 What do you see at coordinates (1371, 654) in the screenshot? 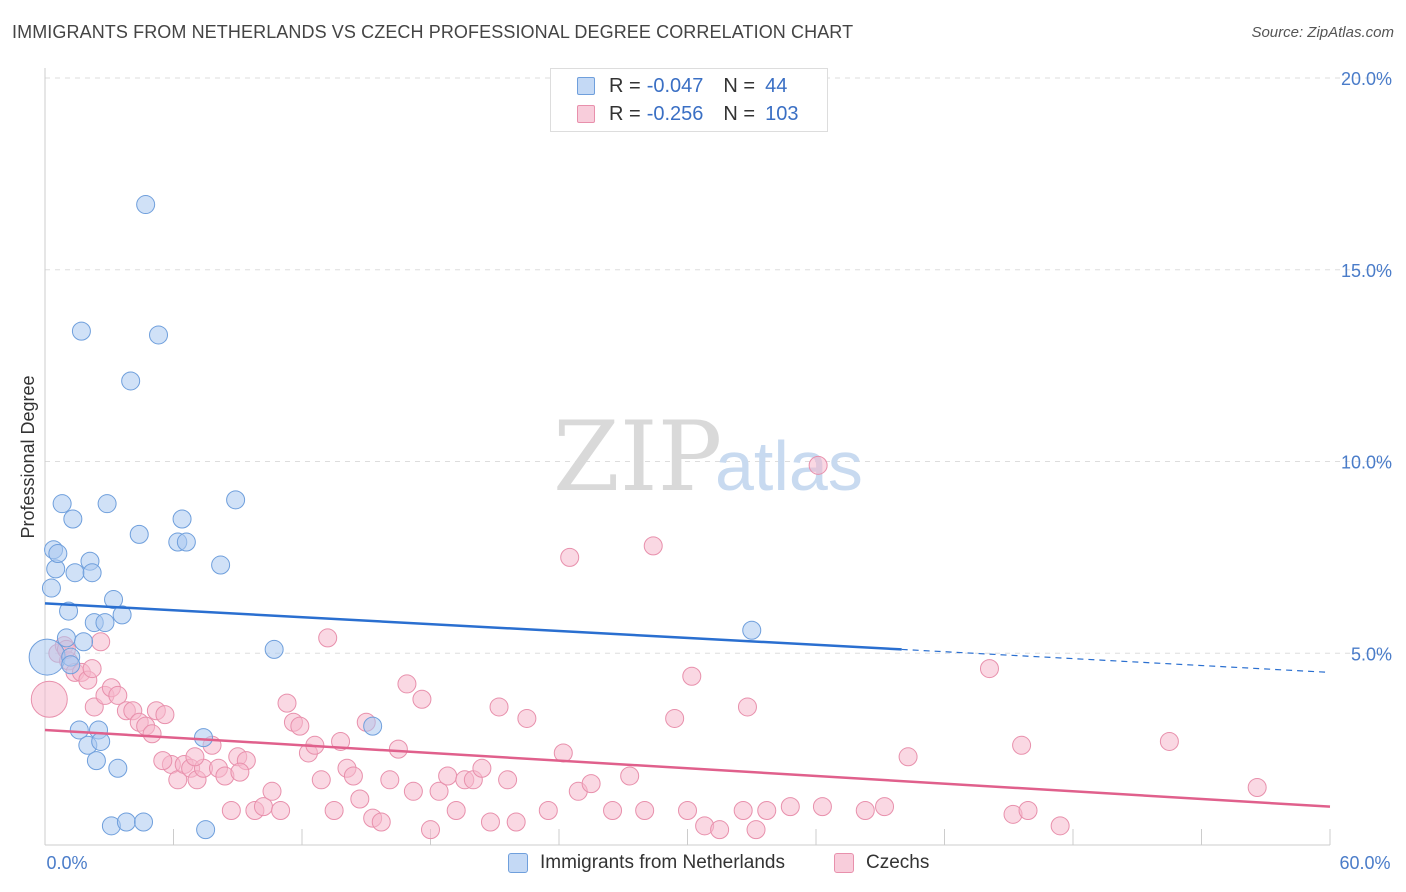
I see `y-tick-label: 5.0%` at bounding box center [1371, 654].